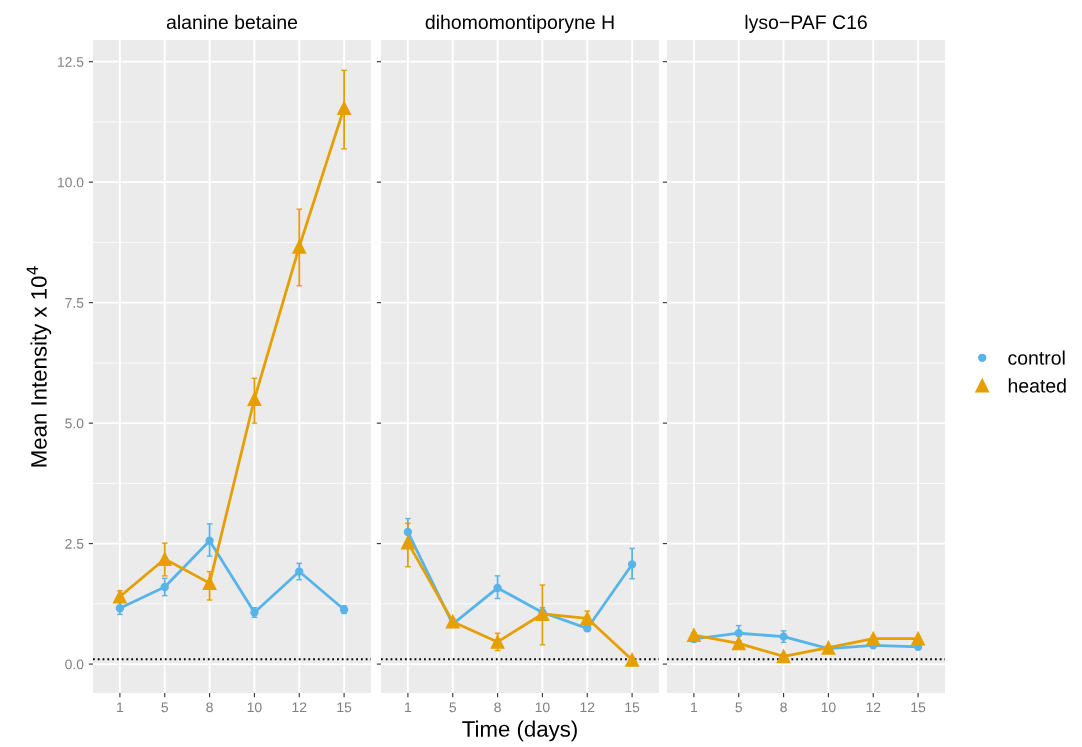 This screenshot has height=747, width=1082. I want to click on chart-title: dihomomontiporyne H, so click(519, 23).